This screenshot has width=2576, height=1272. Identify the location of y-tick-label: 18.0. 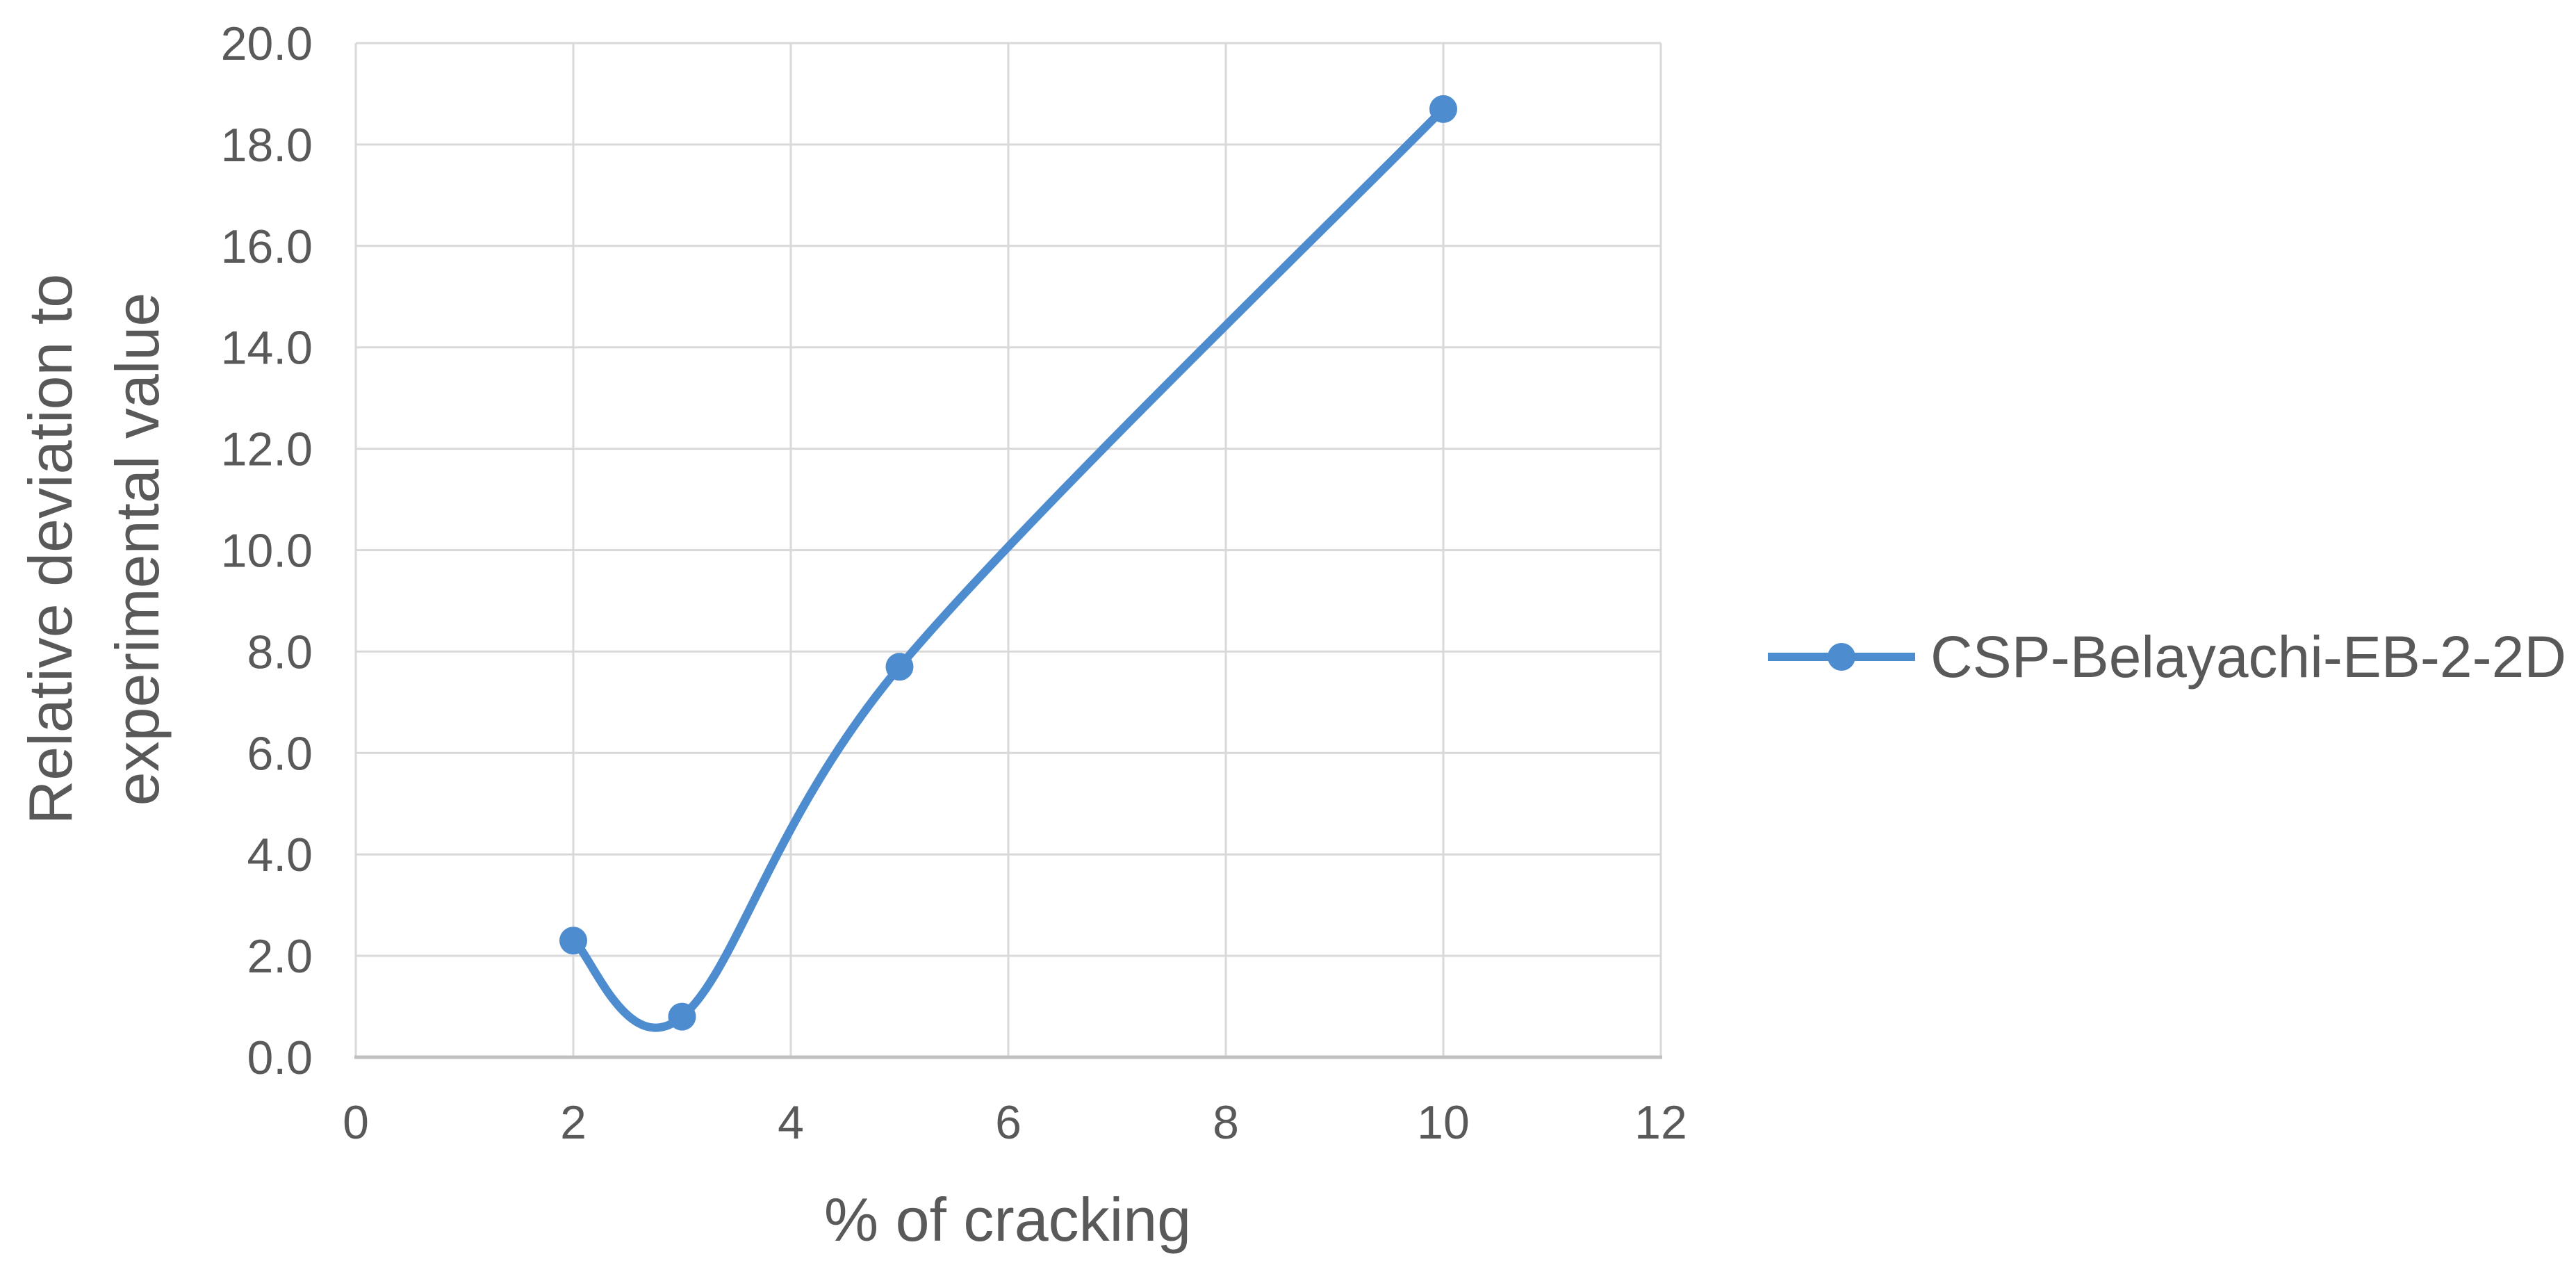
(267, 145).